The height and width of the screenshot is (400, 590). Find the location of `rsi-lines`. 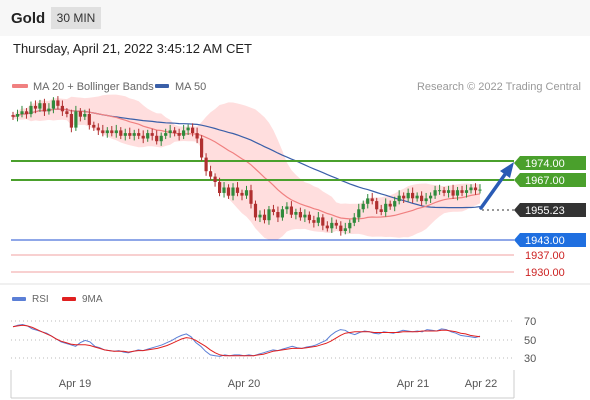

rsi-lines is located at coordinates (246, 340).